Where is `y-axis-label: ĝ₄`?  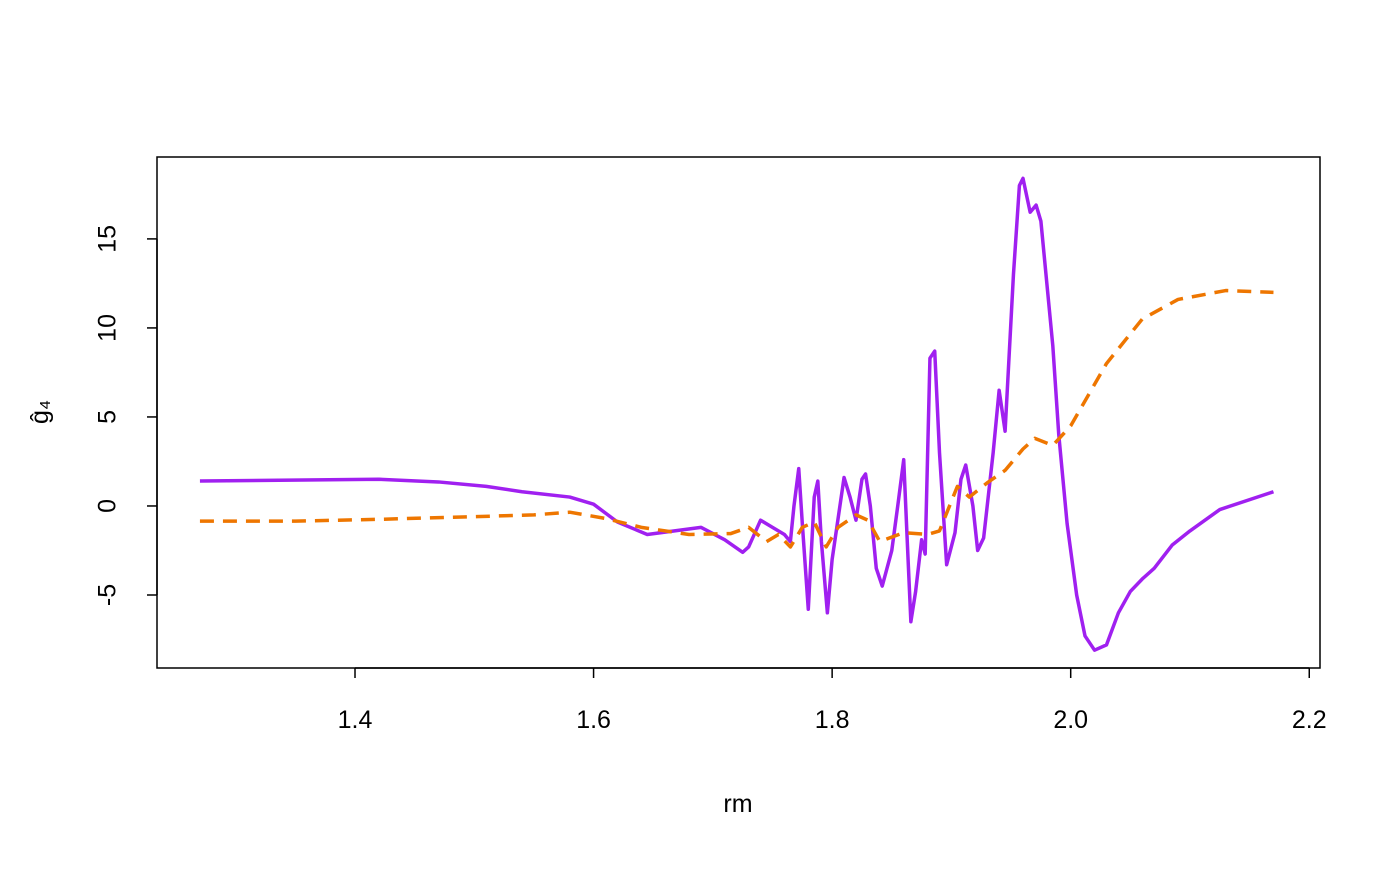
y-axis-label: ĝ₄ is located at coordinates (40, 412).